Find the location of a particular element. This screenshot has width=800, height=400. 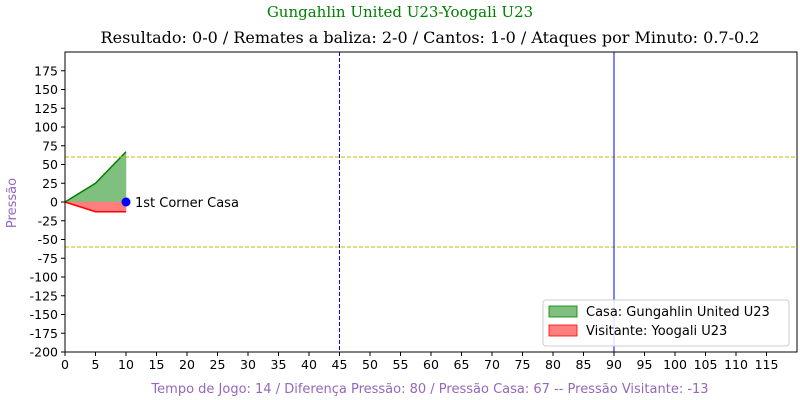

x-tick-label-17: 85 is located at coordinates (584, 364).